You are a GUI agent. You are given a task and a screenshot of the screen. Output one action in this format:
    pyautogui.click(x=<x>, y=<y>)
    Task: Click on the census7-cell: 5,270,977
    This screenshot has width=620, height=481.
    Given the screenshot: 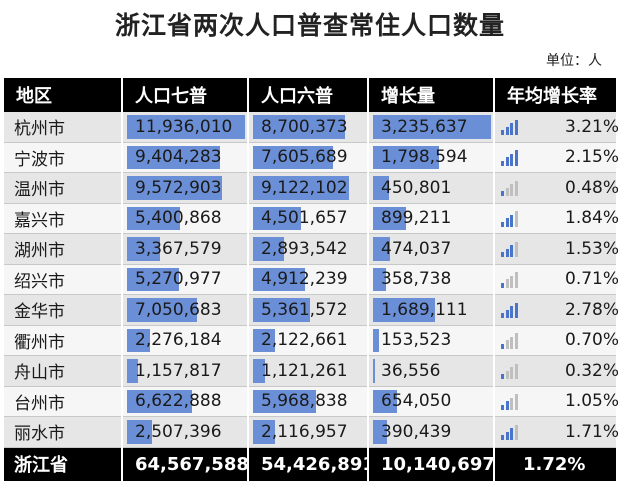 What is the action you would take?
    pyautogui.click(x=185, y=279)
    